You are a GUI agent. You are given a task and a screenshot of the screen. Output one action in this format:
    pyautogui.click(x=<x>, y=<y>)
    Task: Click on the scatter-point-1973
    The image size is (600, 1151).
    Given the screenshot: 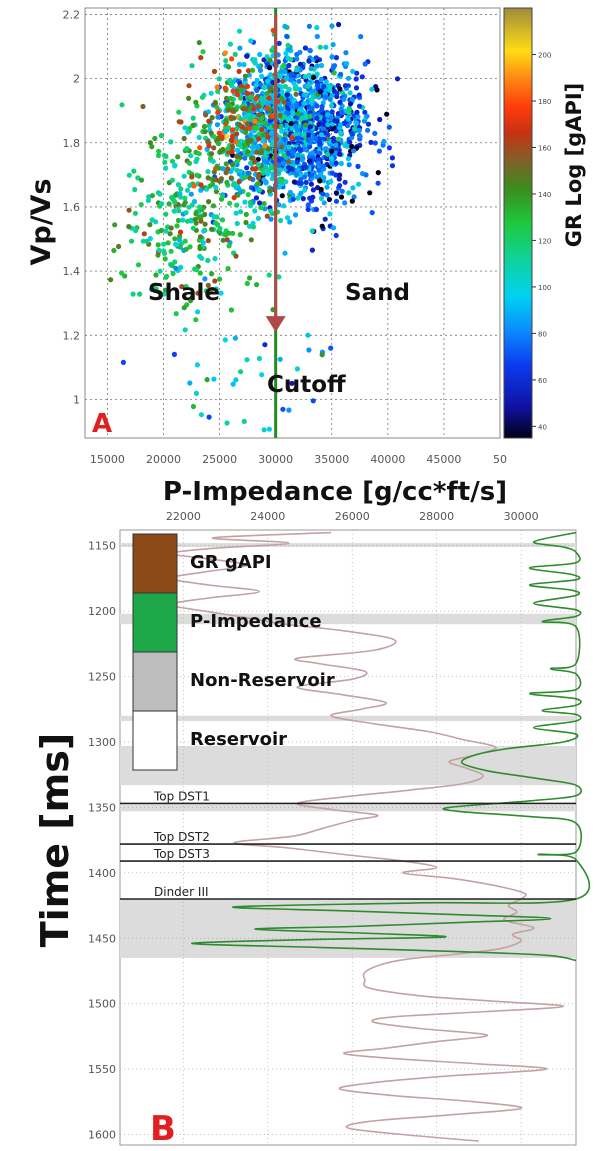 What is the action you would take?
    pyautogui.click(x=232, y=151)
    